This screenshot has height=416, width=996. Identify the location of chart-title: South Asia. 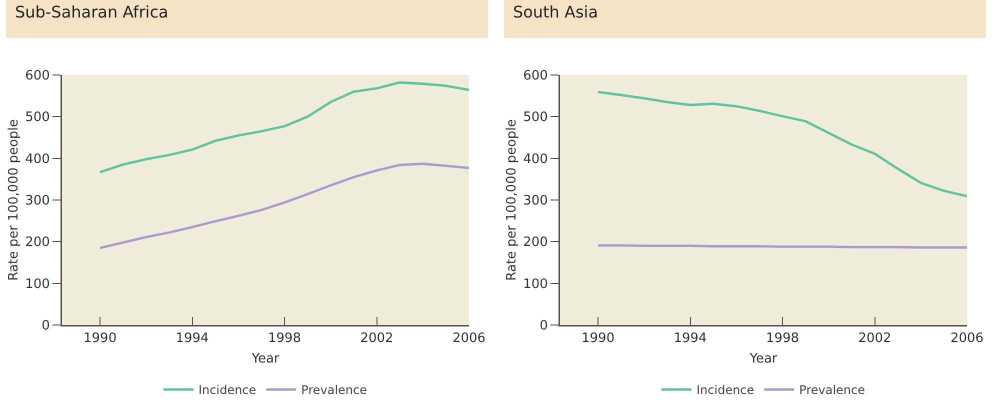
(555, 12).